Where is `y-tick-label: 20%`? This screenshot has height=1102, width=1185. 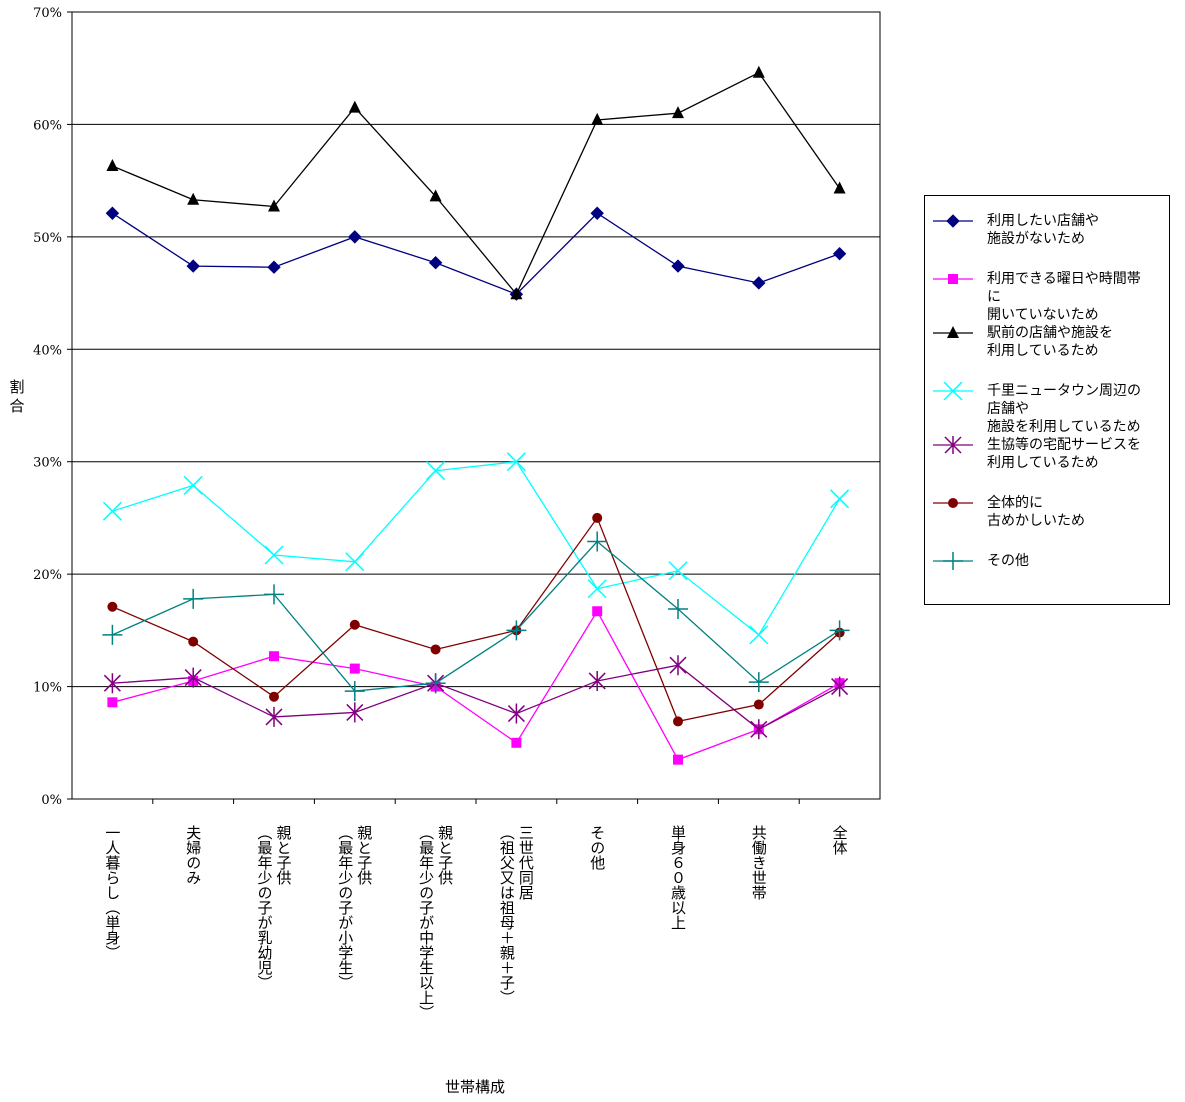 y-tick-label: 20% is located at coordinates (47, 575).